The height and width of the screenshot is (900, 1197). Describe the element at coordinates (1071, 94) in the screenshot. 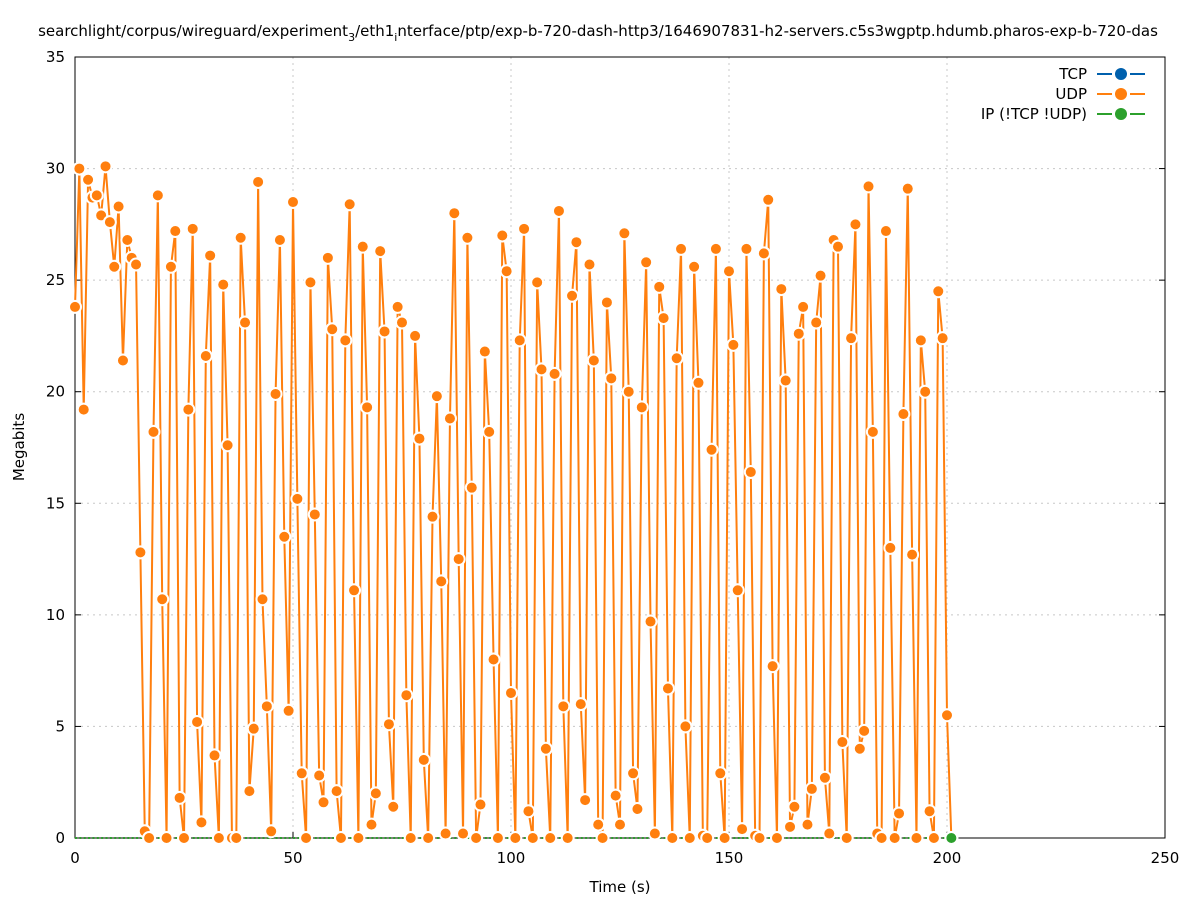

I see `legend-label: UDP` at that location.